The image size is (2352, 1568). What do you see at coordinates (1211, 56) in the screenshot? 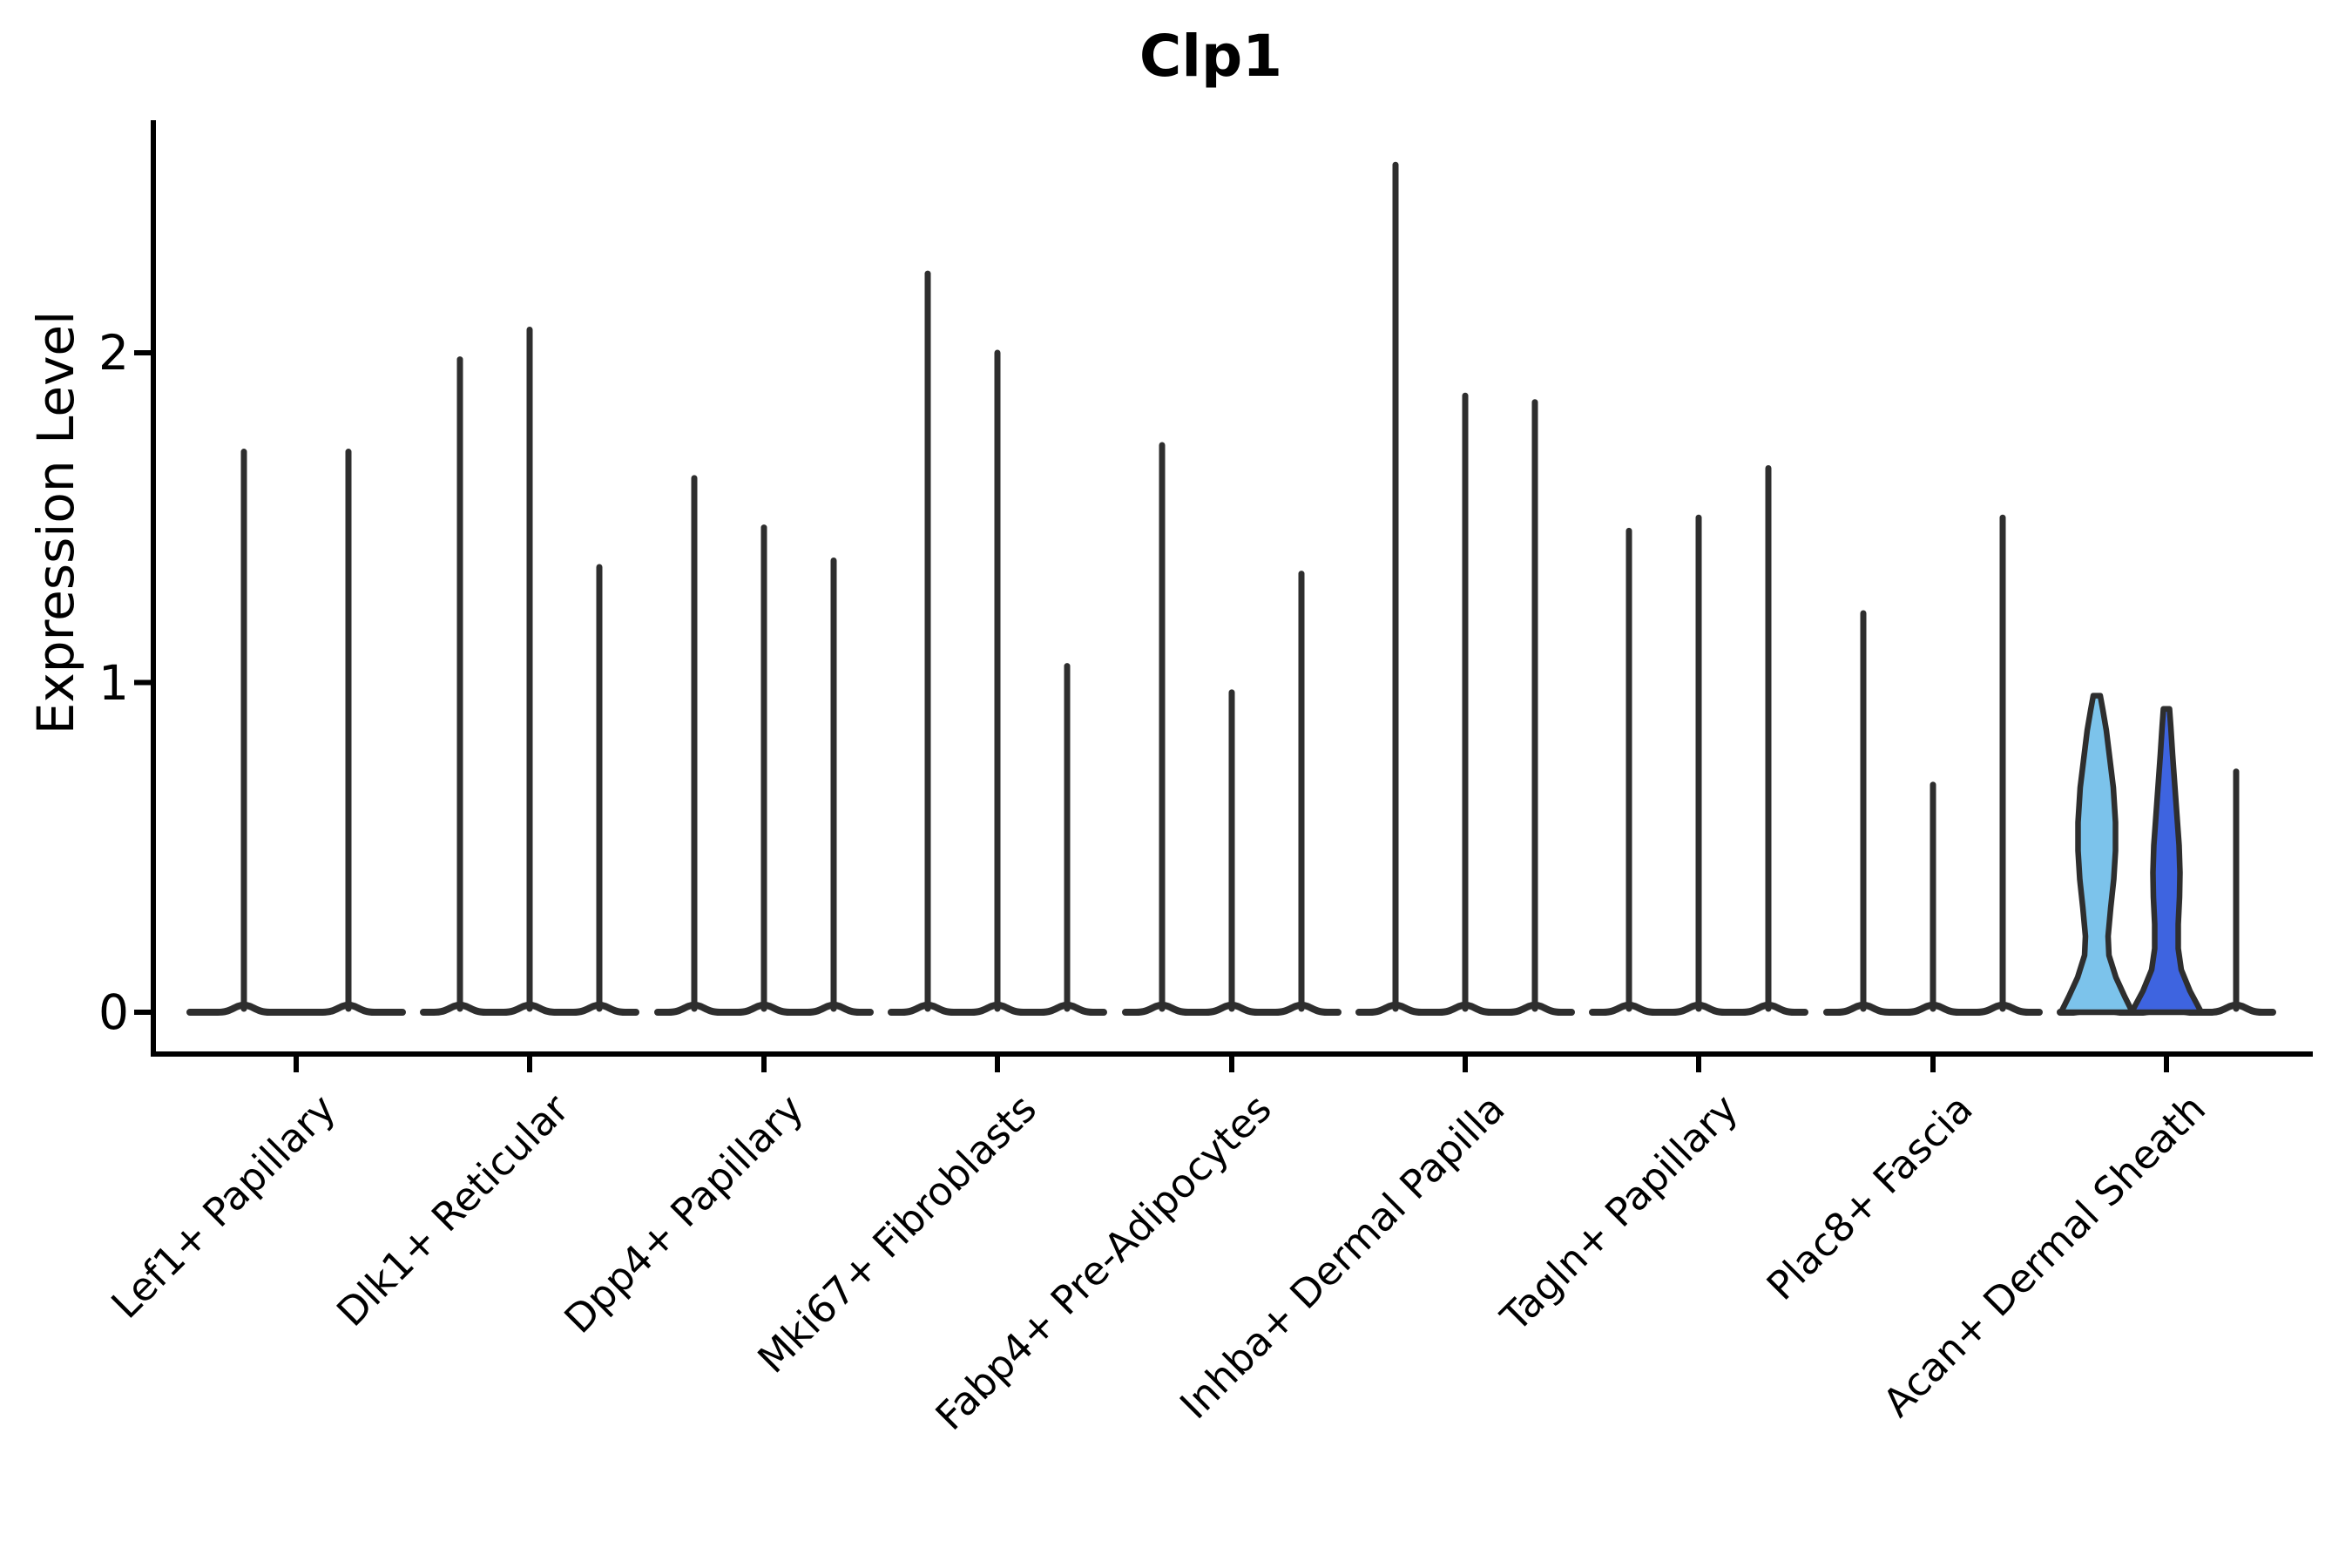
I see `plot-title: Clp1` at bounding box center [1211, 56].